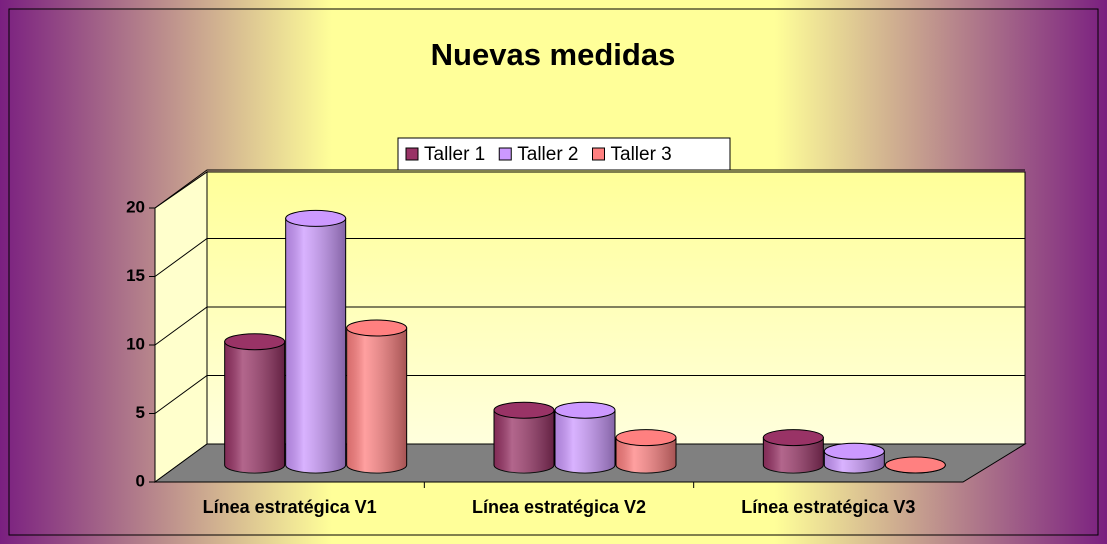 The width and height of the screenshot is (1107, 544). I want to click on legend, so click(564, 154).